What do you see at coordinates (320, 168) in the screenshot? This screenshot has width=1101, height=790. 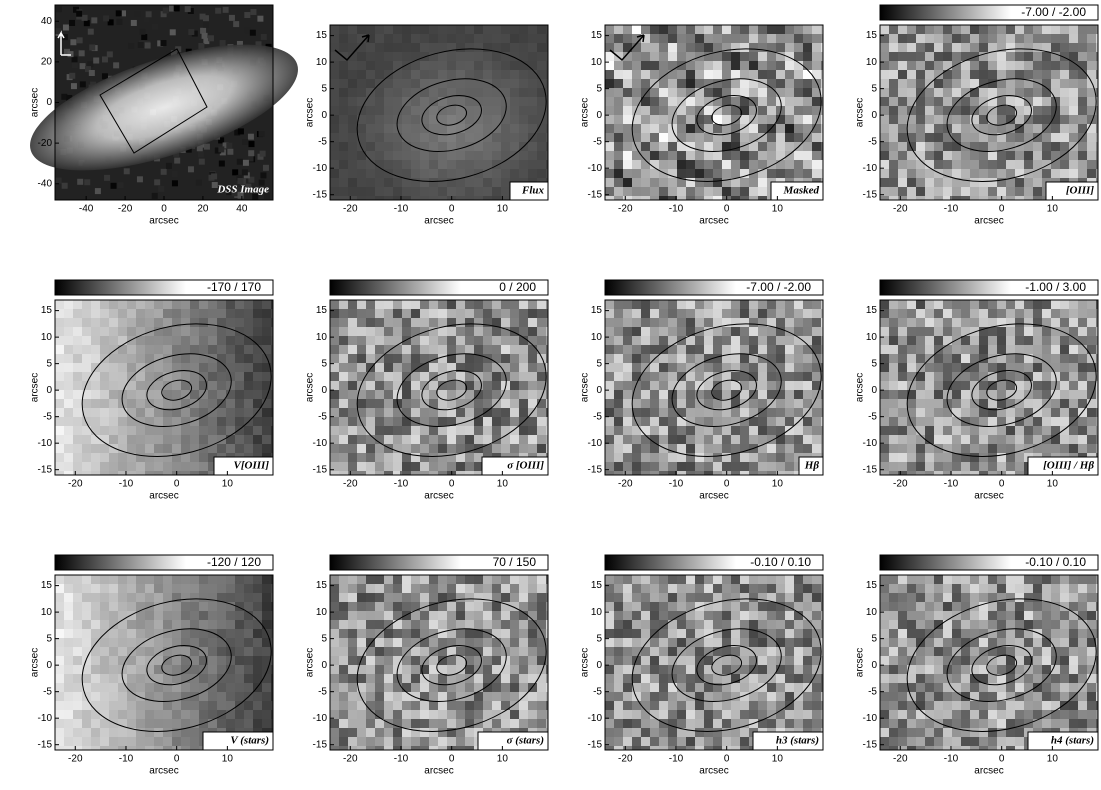 I see `y-tick-label: -10` at bounding box center [320, 168].